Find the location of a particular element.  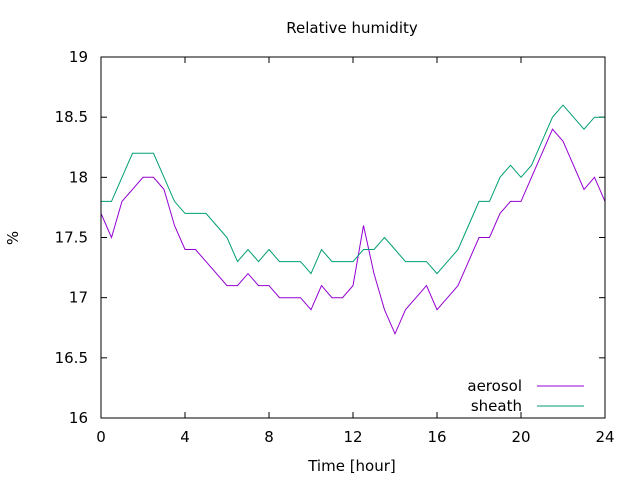

legend-label: aerosol is located at coordinates (494, 386).